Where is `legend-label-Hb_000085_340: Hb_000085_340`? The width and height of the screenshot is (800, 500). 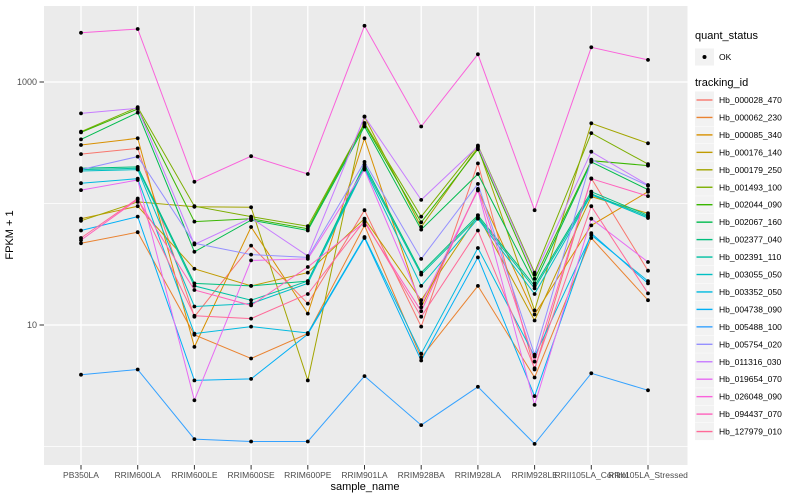
legend-label-Hb_000085_340: Hb_000085_340 is located at coordinates (750, 135).